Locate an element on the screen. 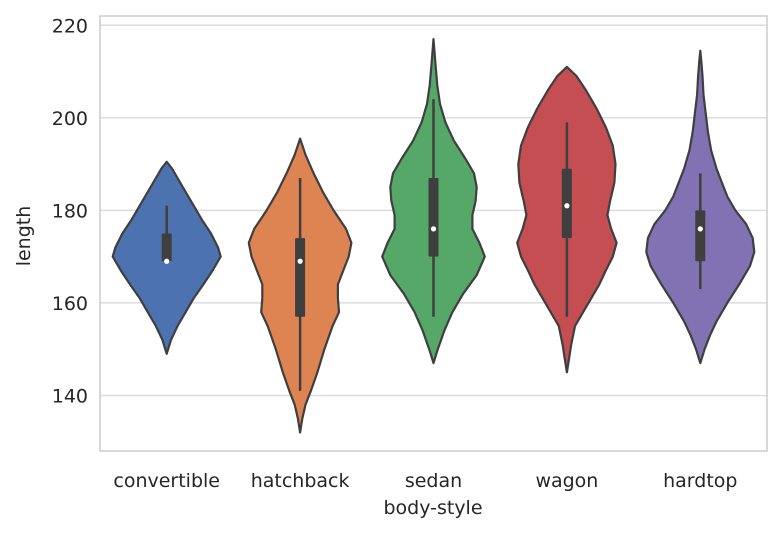 The width and height of the screenshot is (782, 534). median-point-wagon is located at coordinates (567, 206).